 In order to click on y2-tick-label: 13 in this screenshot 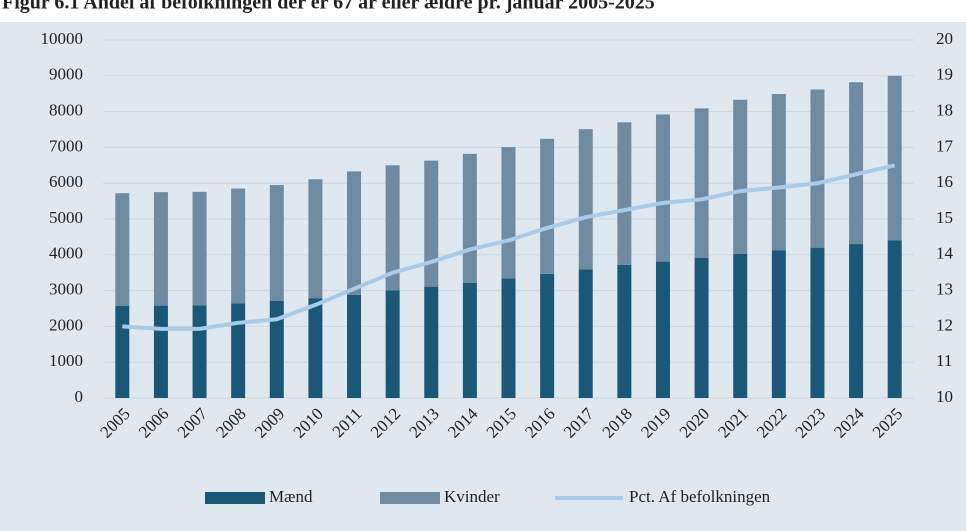, I will do `click(944, 289)`.